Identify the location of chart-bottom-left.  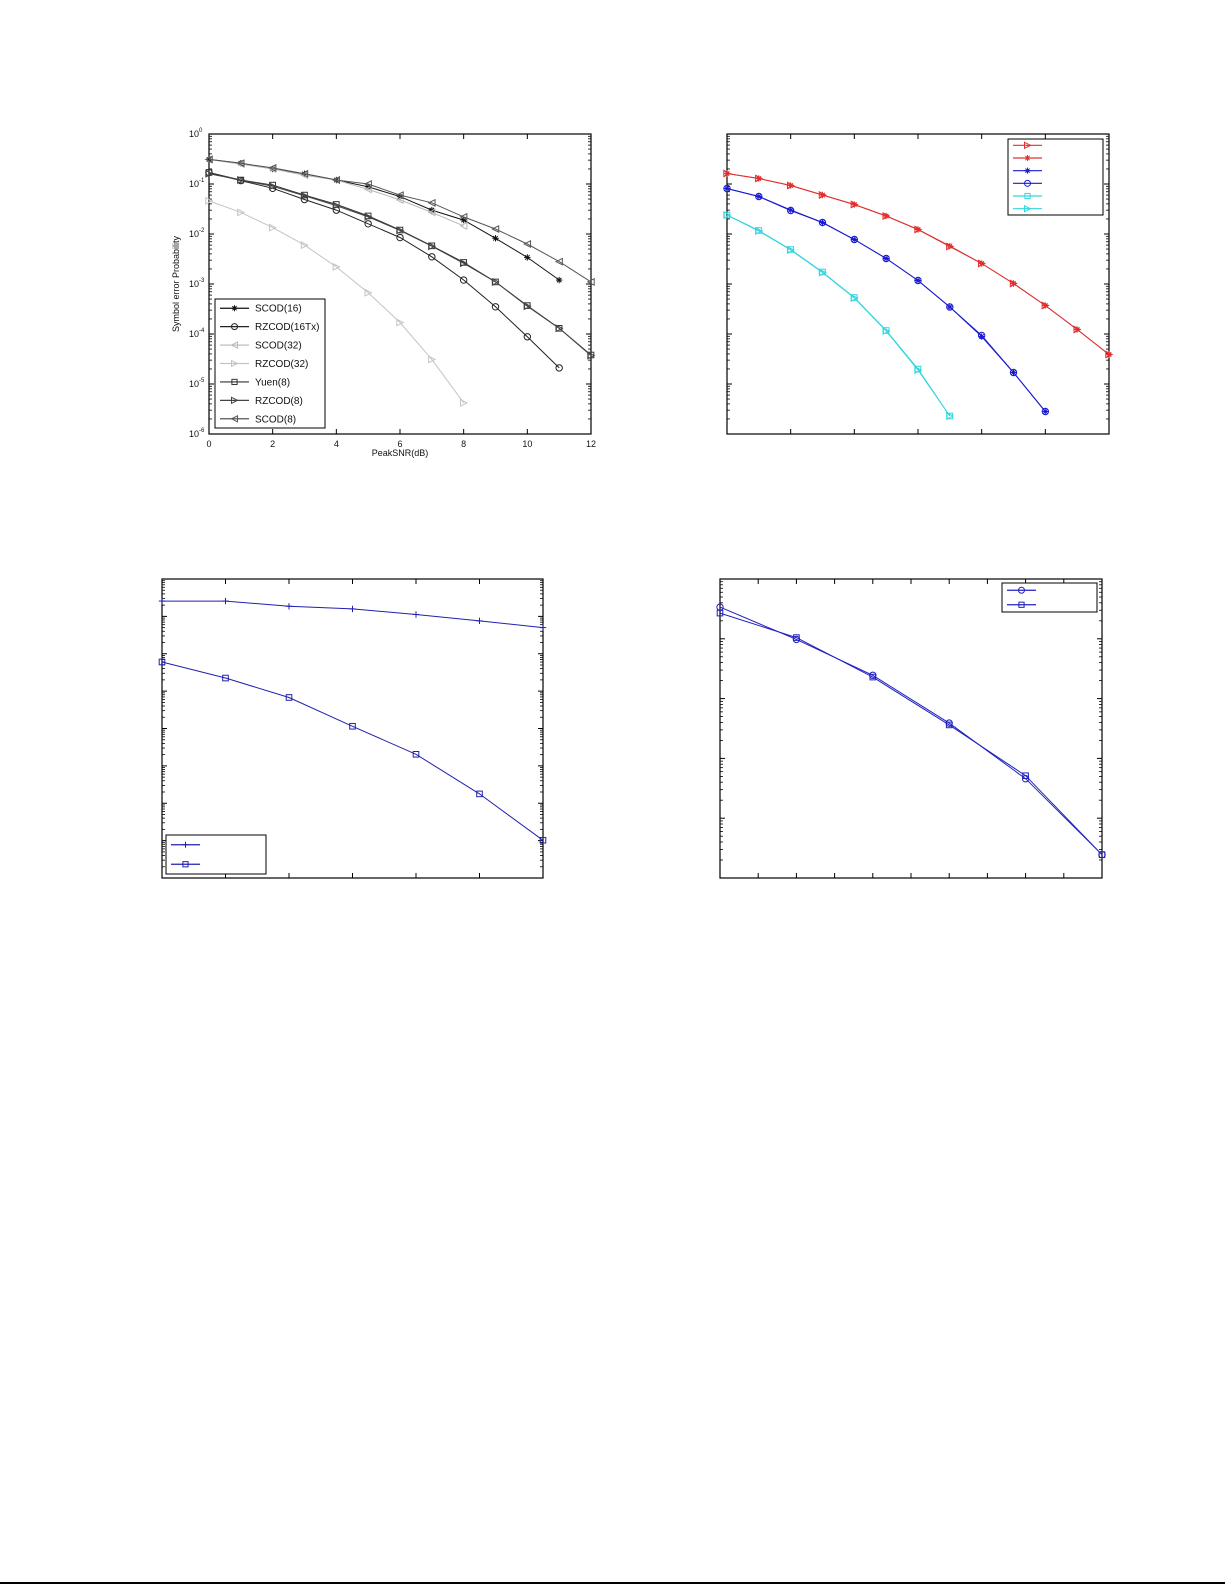
(352, 728).